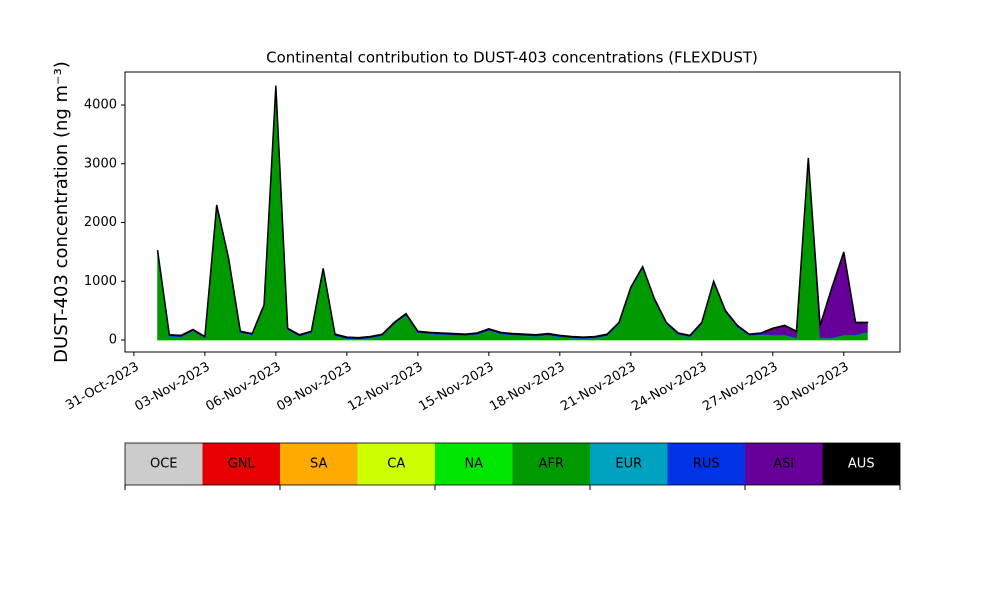 The height and width of the screenshot is (600, 1000). I want to click on x-tick-label: 09-Nov-2023, so click(314, 387).